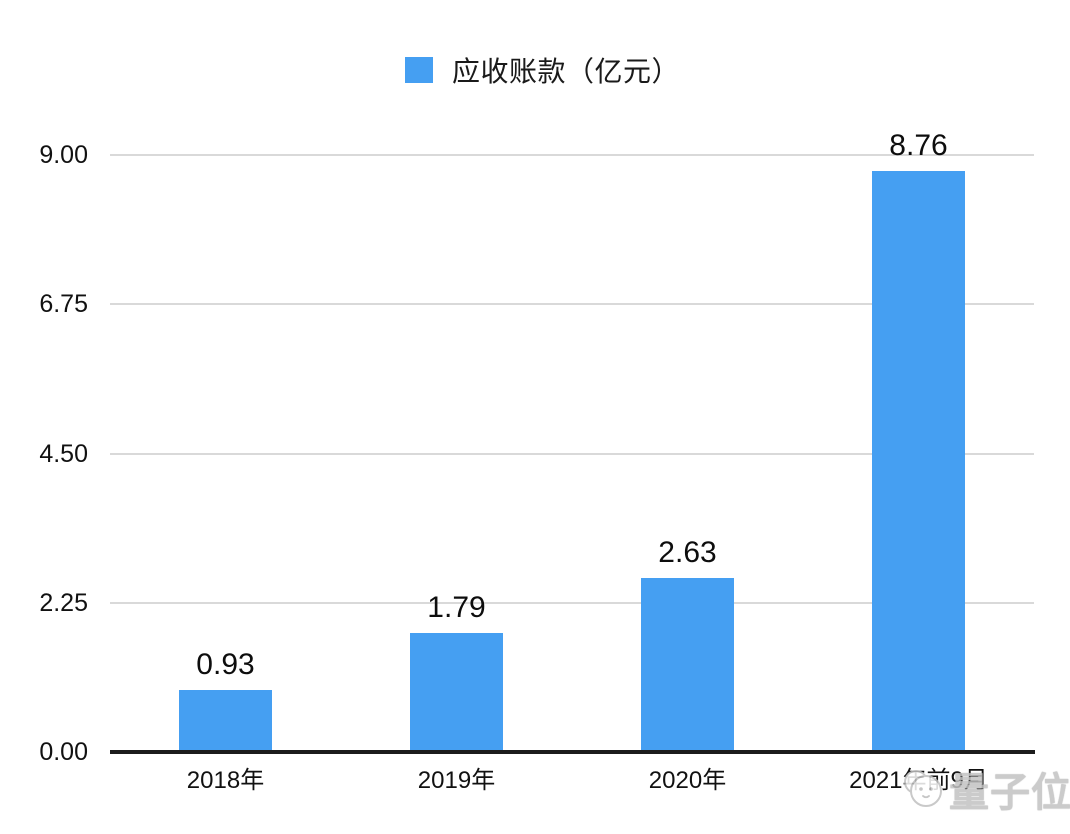 This screenshot has height=834, width=1070. Describe the element at coordinates (456, 608) in the screenshot. I see `bar-value-label: 1.79` at that location.